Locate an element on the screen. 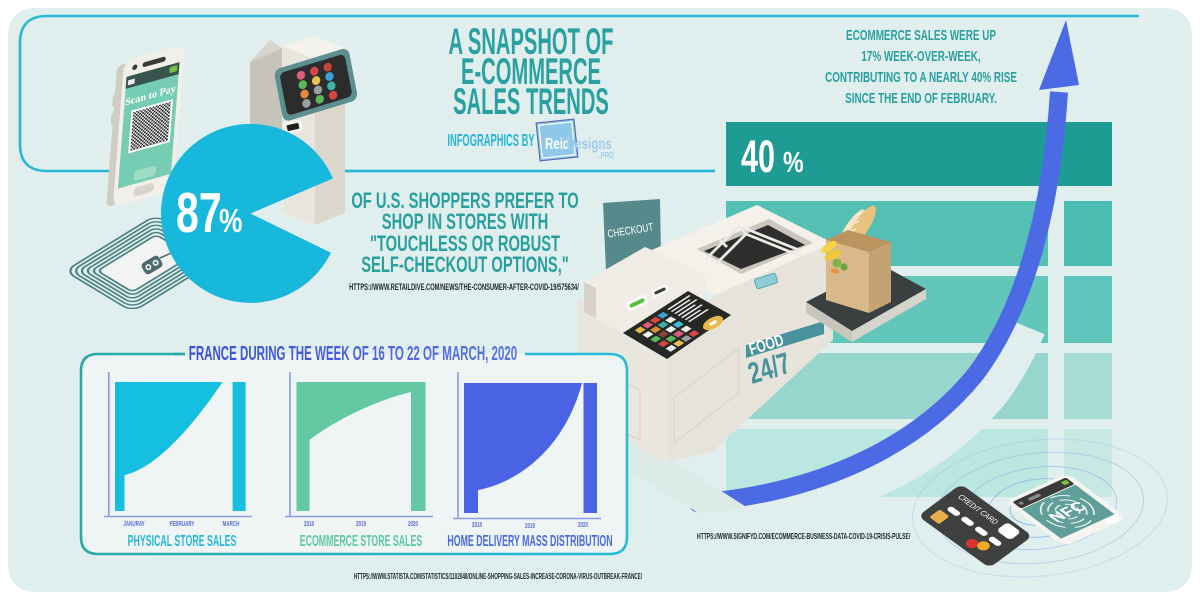  svg-text: JANURAY is located at coordinates (134, 524).